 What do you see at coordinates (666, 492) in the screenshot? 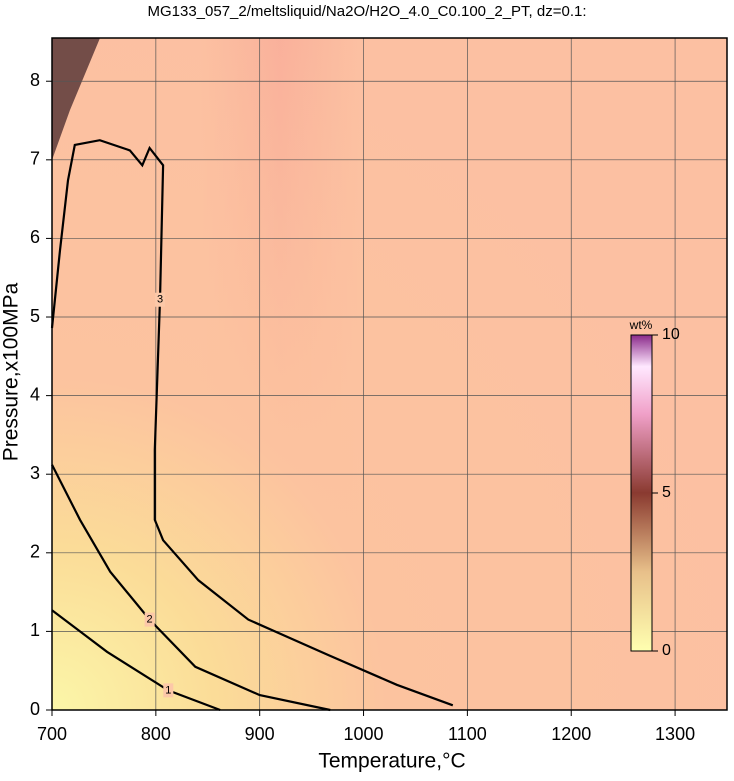
I see `colorbar-tick-label: 5` at bounding box center [666, 492].